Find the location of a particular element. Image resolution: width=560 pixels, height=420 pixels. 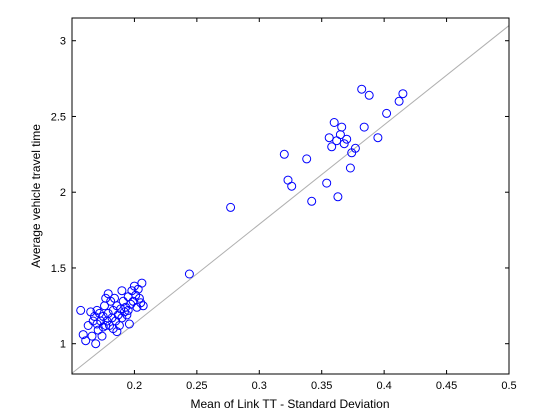

x-tick-label-3: 0.35 is located at coordinates (321, 386).